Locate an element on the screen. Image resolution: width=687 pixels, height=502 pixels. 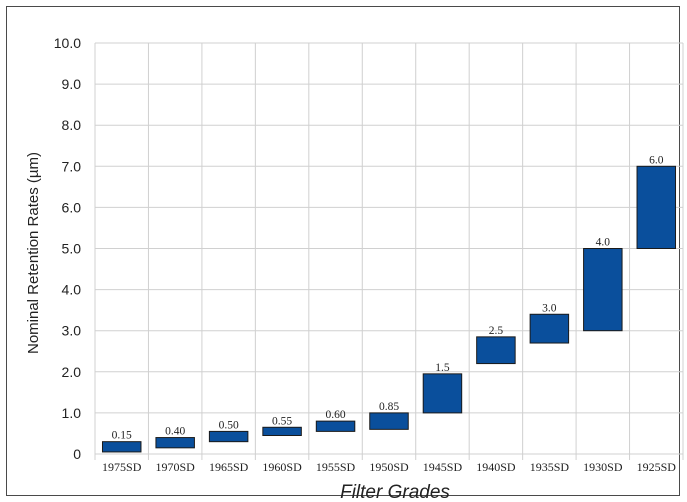
bar-1945SD is located at coordinates (442, 393).